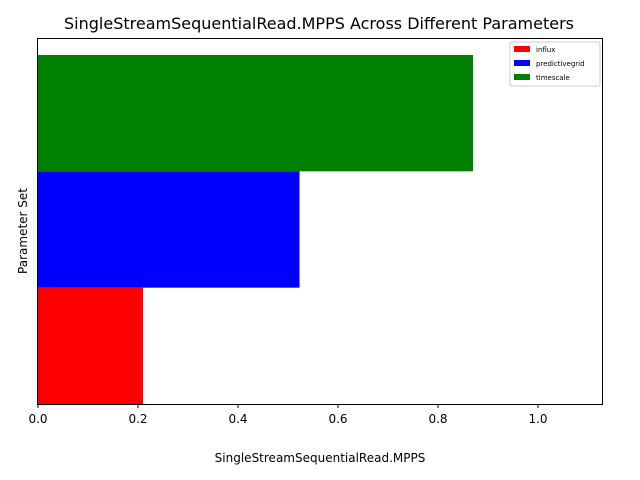  What do you see at coordinates (553, 78) in the screenshot?
I see `legend-label-timescale: timescale` at bounding box center [553, 78].